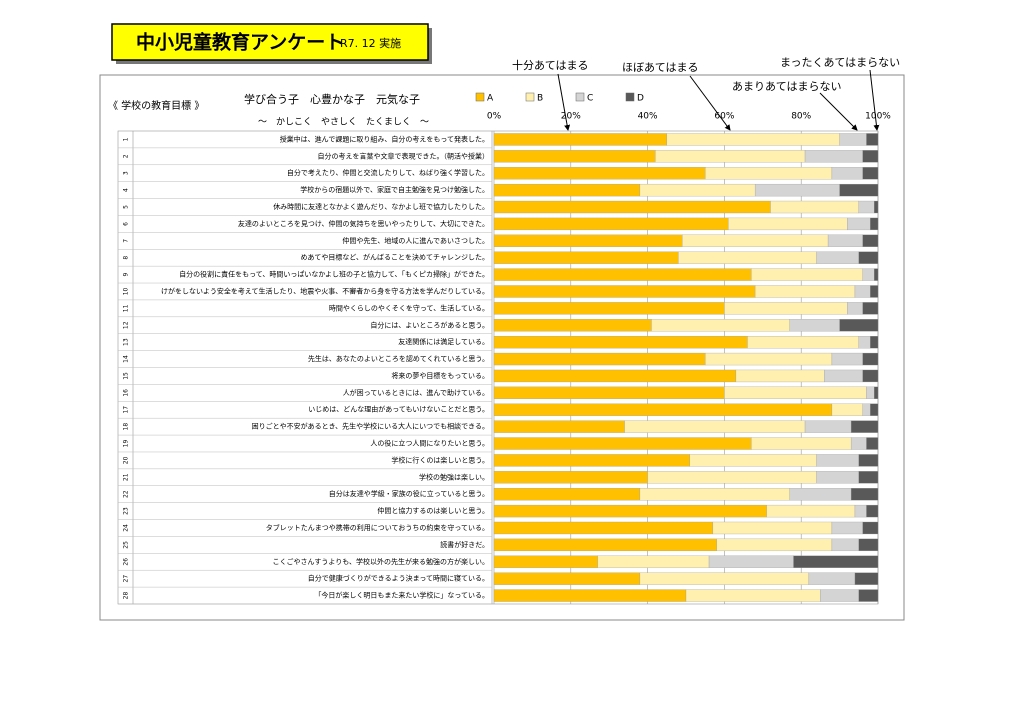  Describe the element at coordinates (126, 173) in the screenshot. I see `row-number: 3` at that location.